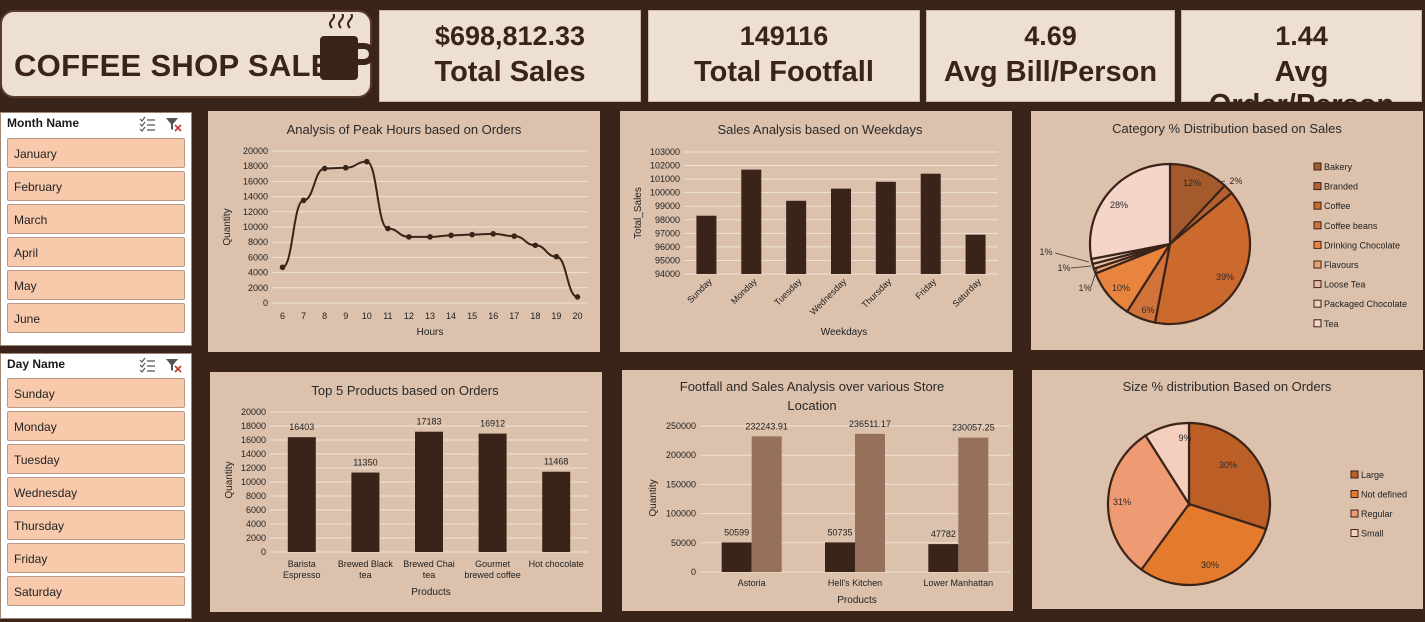 The width and height of the screenshot is (1425, 622). What do you see at coordinates (345, 316) in the screenshot?
I see `x-tick-label: 9` at bounding box center [345, 316].